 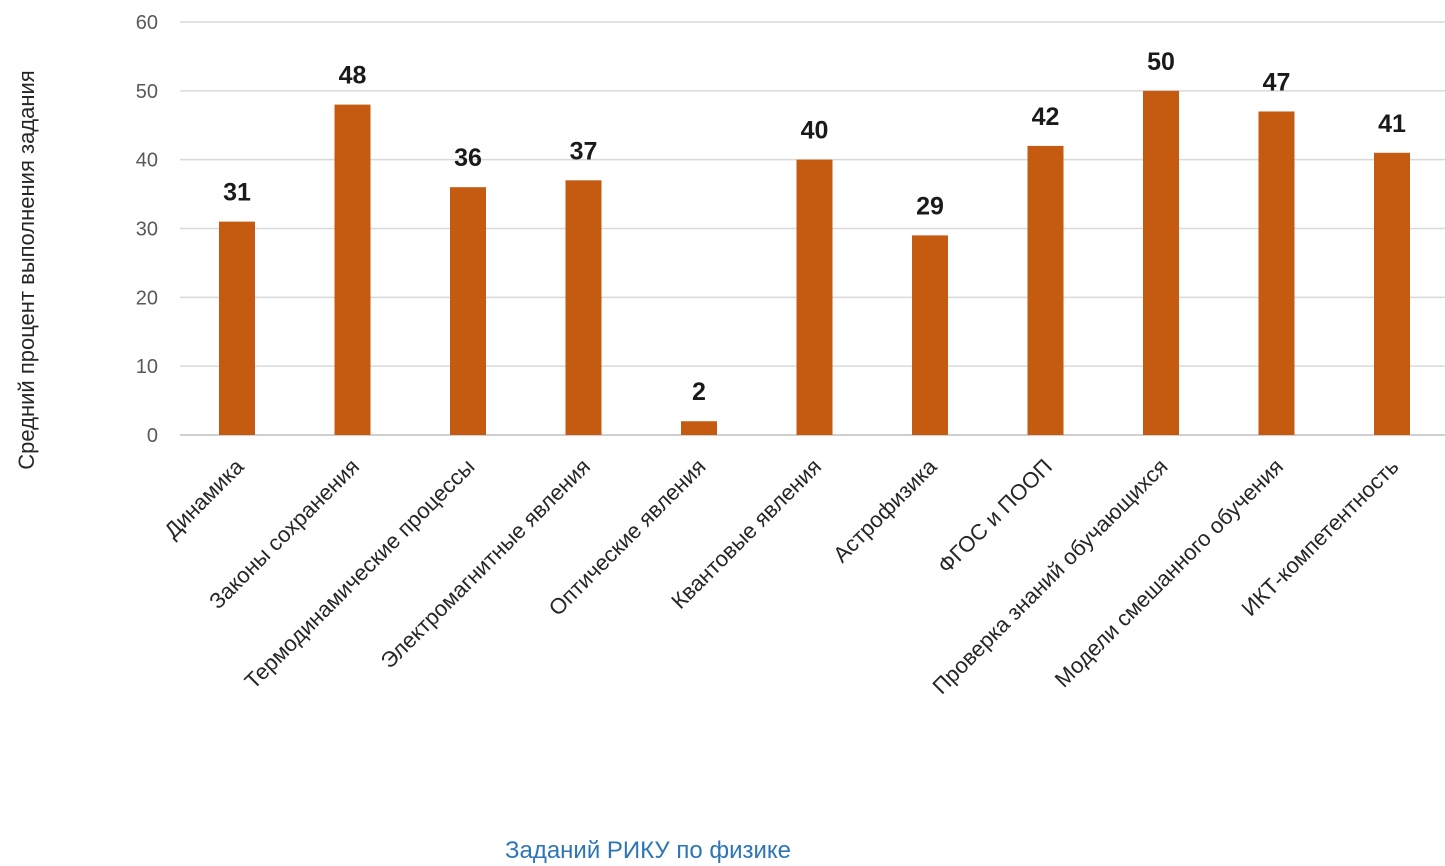 I want to click on y-tick-label: 40, so click(x=147, y=161).